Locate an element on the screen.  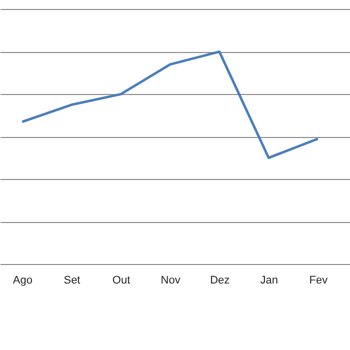
x-tick-label: Ago is located at coordinates (22, 280).